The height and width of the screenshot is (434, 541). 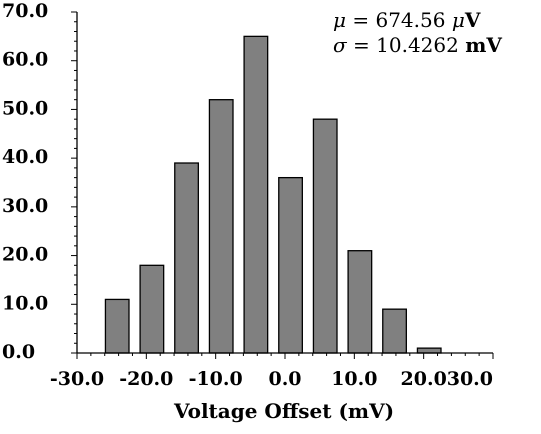 What do you see at coordinates (361, 45) in the screenshot?
I see `stddev-equals: =` at bounding box center [361, 45].